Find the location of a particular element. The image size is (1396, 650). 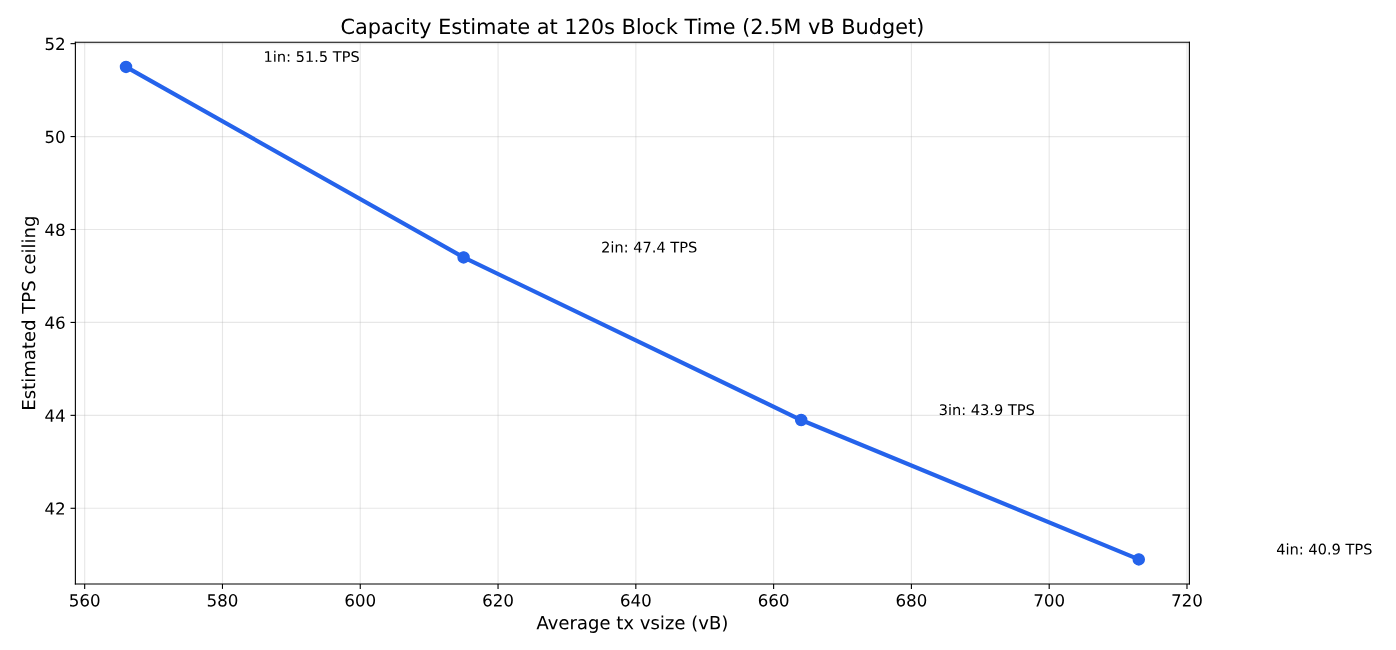

text: 4in: 40.9 TPS is located at coordinates (1324, 549).